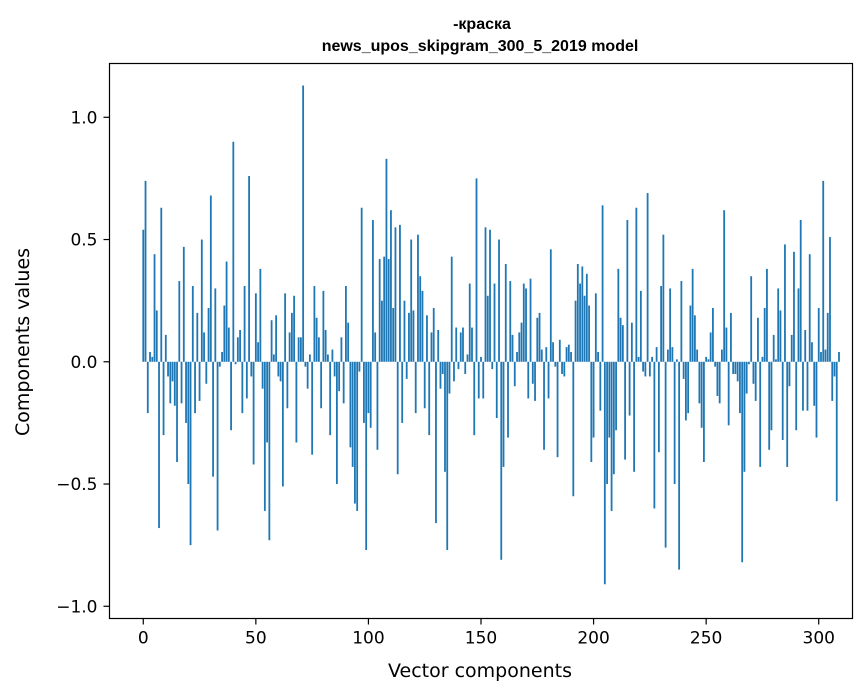 The height and width of the screenshot is (696, 867). I want to click on x-tick-label: 150, so click(481, 639).